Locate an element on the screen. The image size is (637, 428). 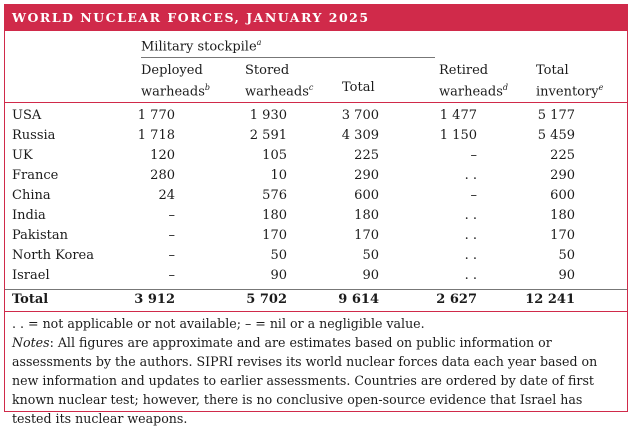
cell-stored: 576 is located at coordinates (274, 195).